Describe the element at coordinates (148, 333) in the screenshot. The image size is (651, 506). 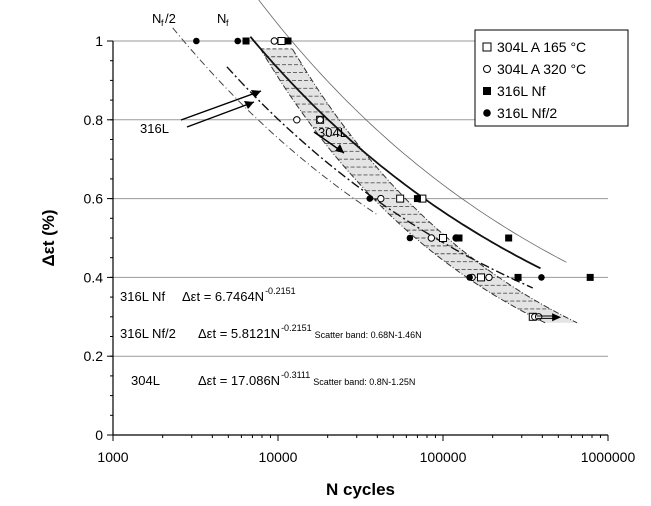
I see `eq-316l-nf2-name: 316L Nf/2` at that location.